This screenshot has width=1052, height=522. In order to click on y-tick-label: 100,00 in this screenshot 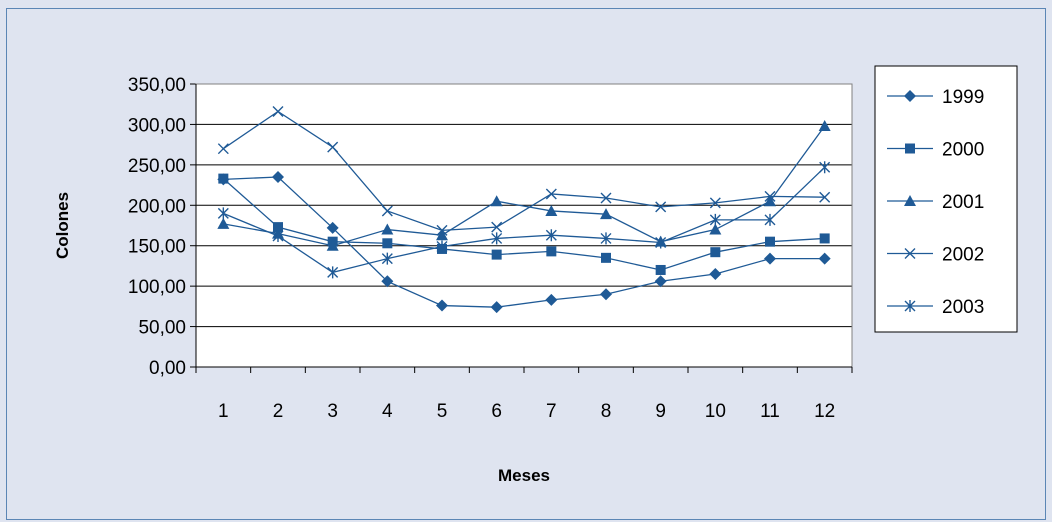, I will do `click(157, 287)`.